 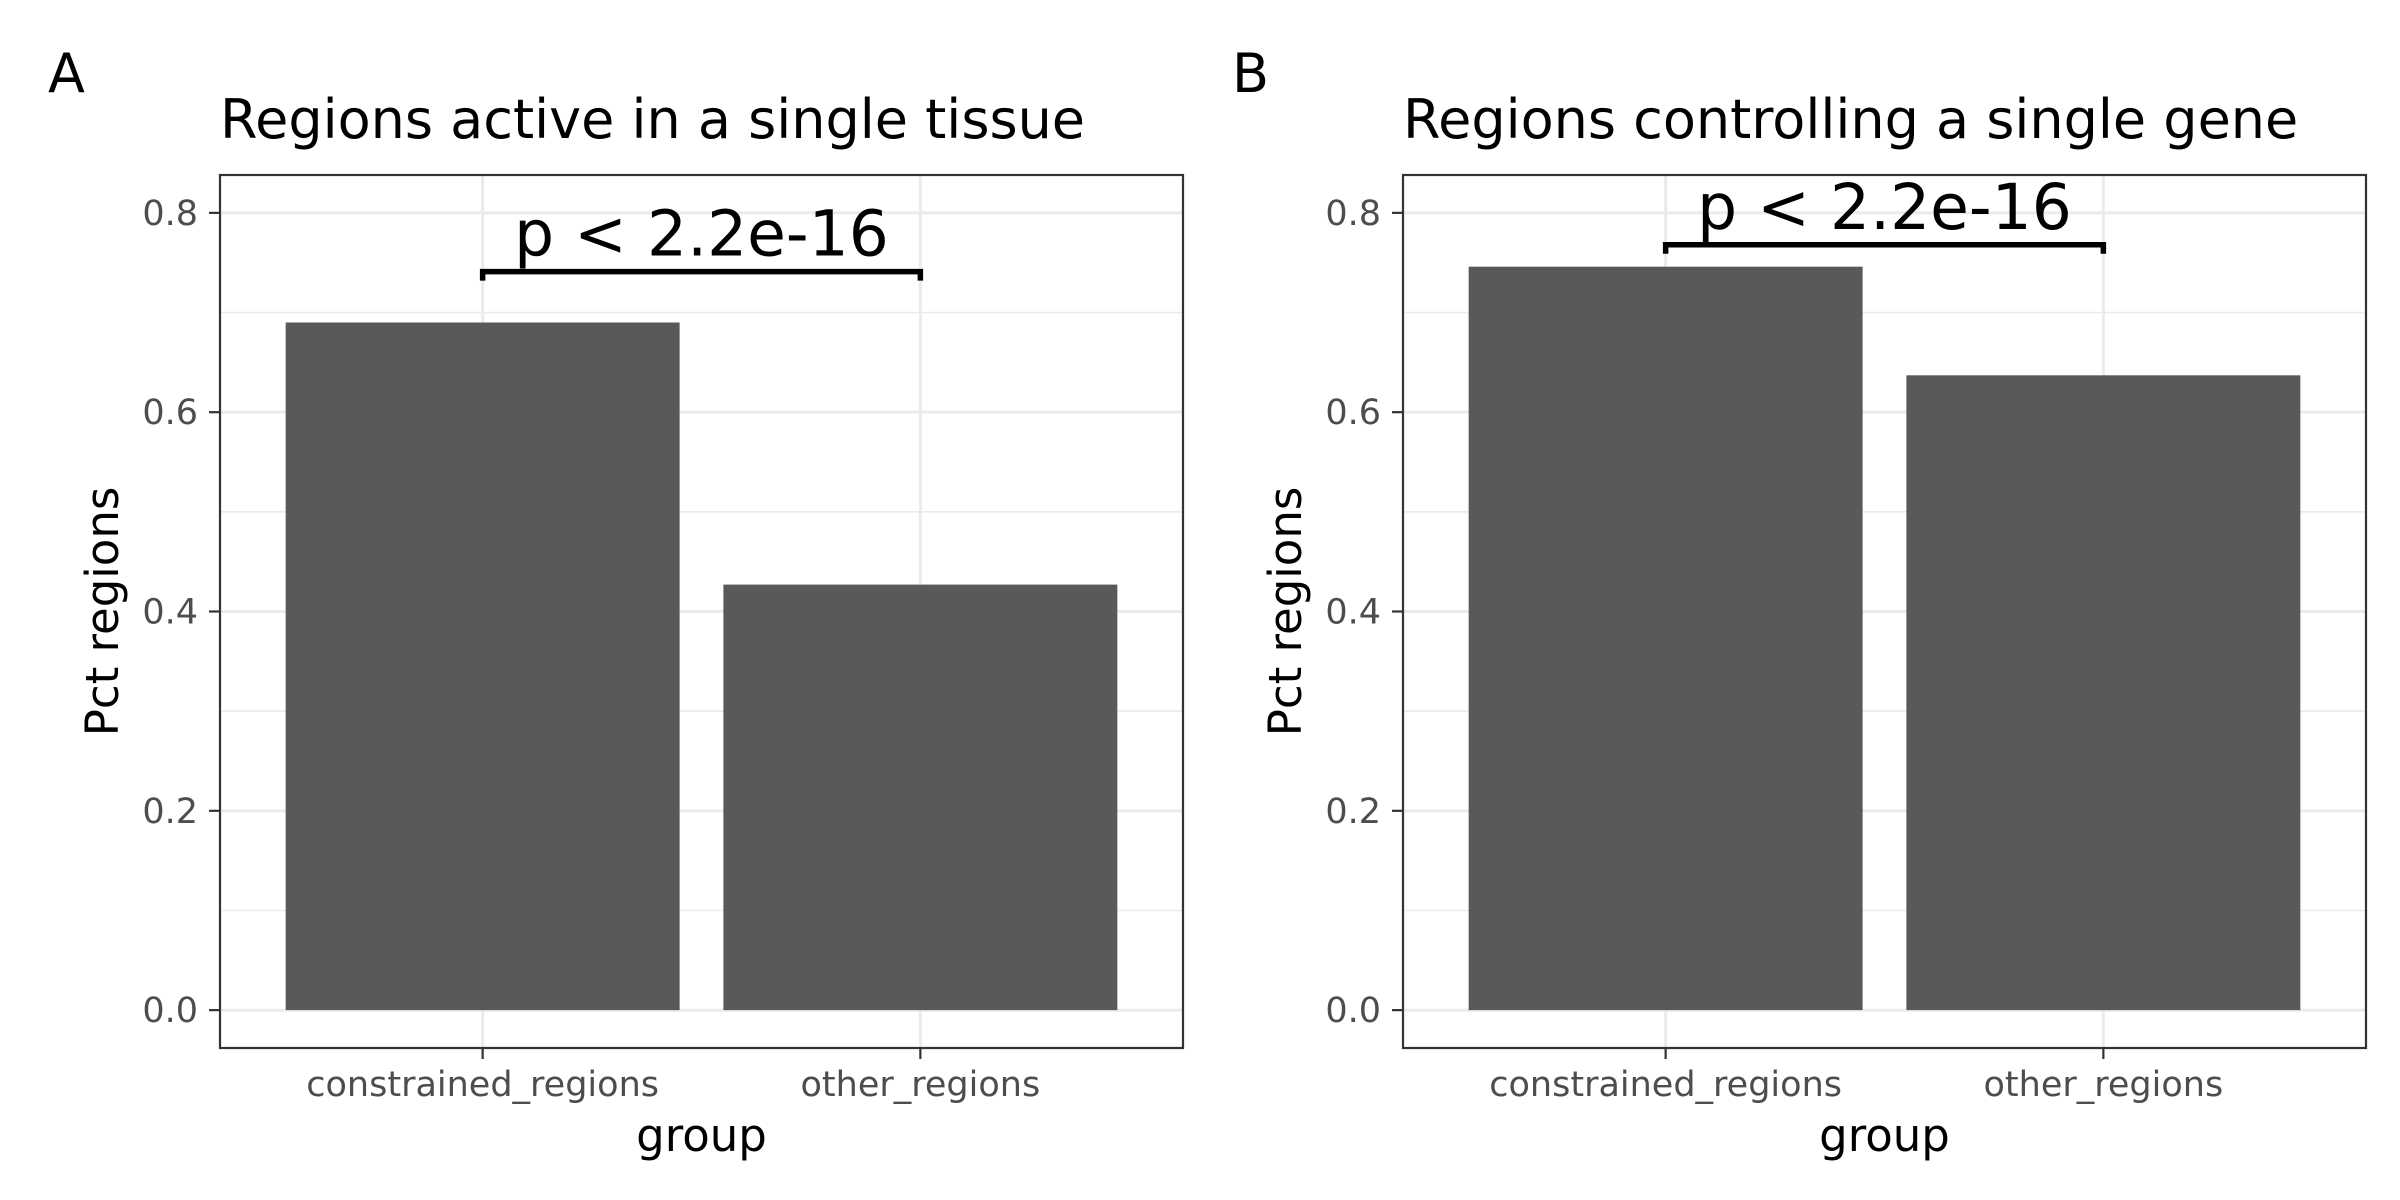 I want to click on panel-label: A, so click(x=66, y=73).